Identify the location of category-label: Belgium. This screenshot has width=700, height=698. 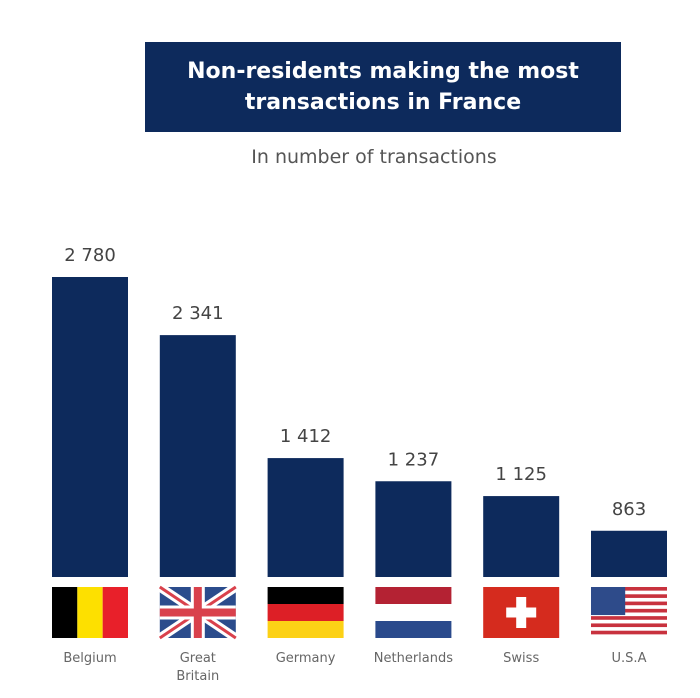
(89, 658).